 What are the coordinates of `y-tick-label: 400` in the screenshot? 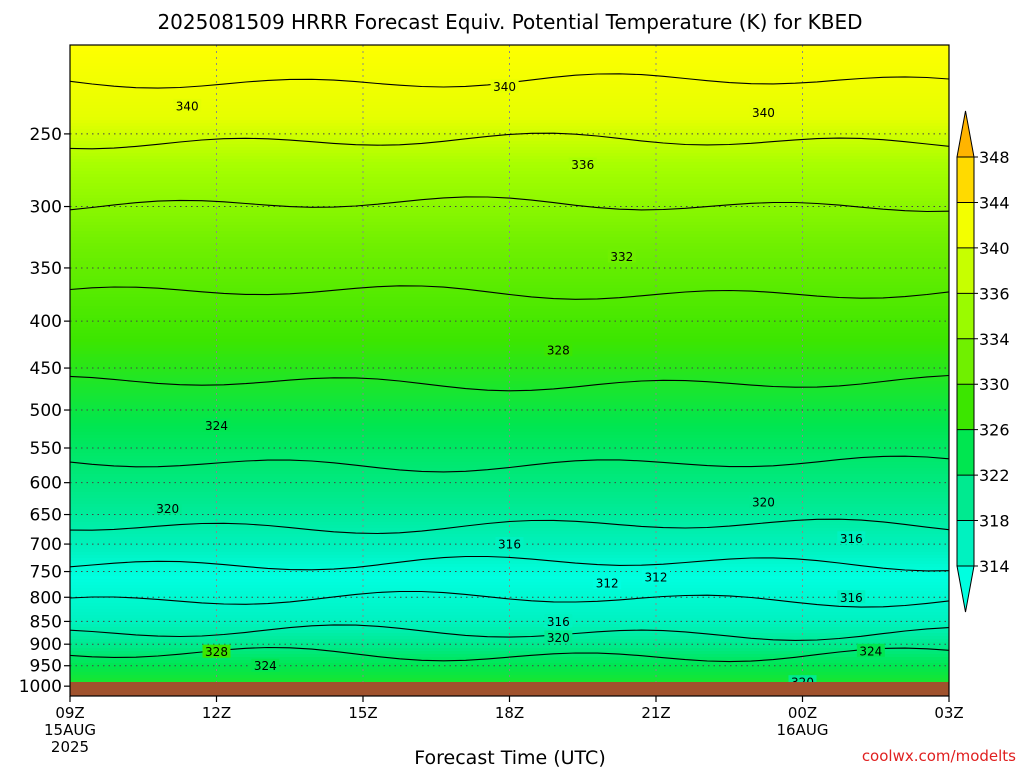 It's located at (46, 322).